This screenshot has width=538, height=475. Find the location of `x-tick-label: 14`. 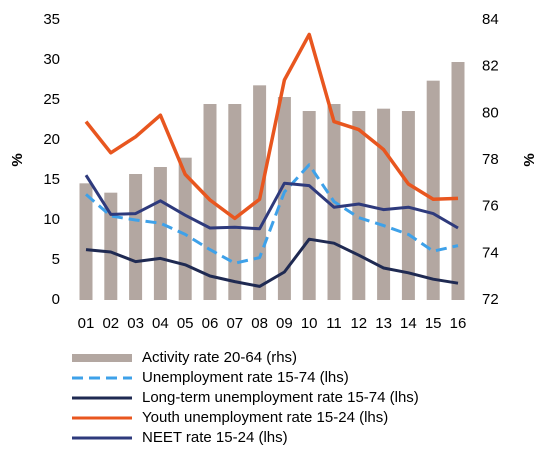

x-tick-label: 14 is located at coordinates (408, 323).